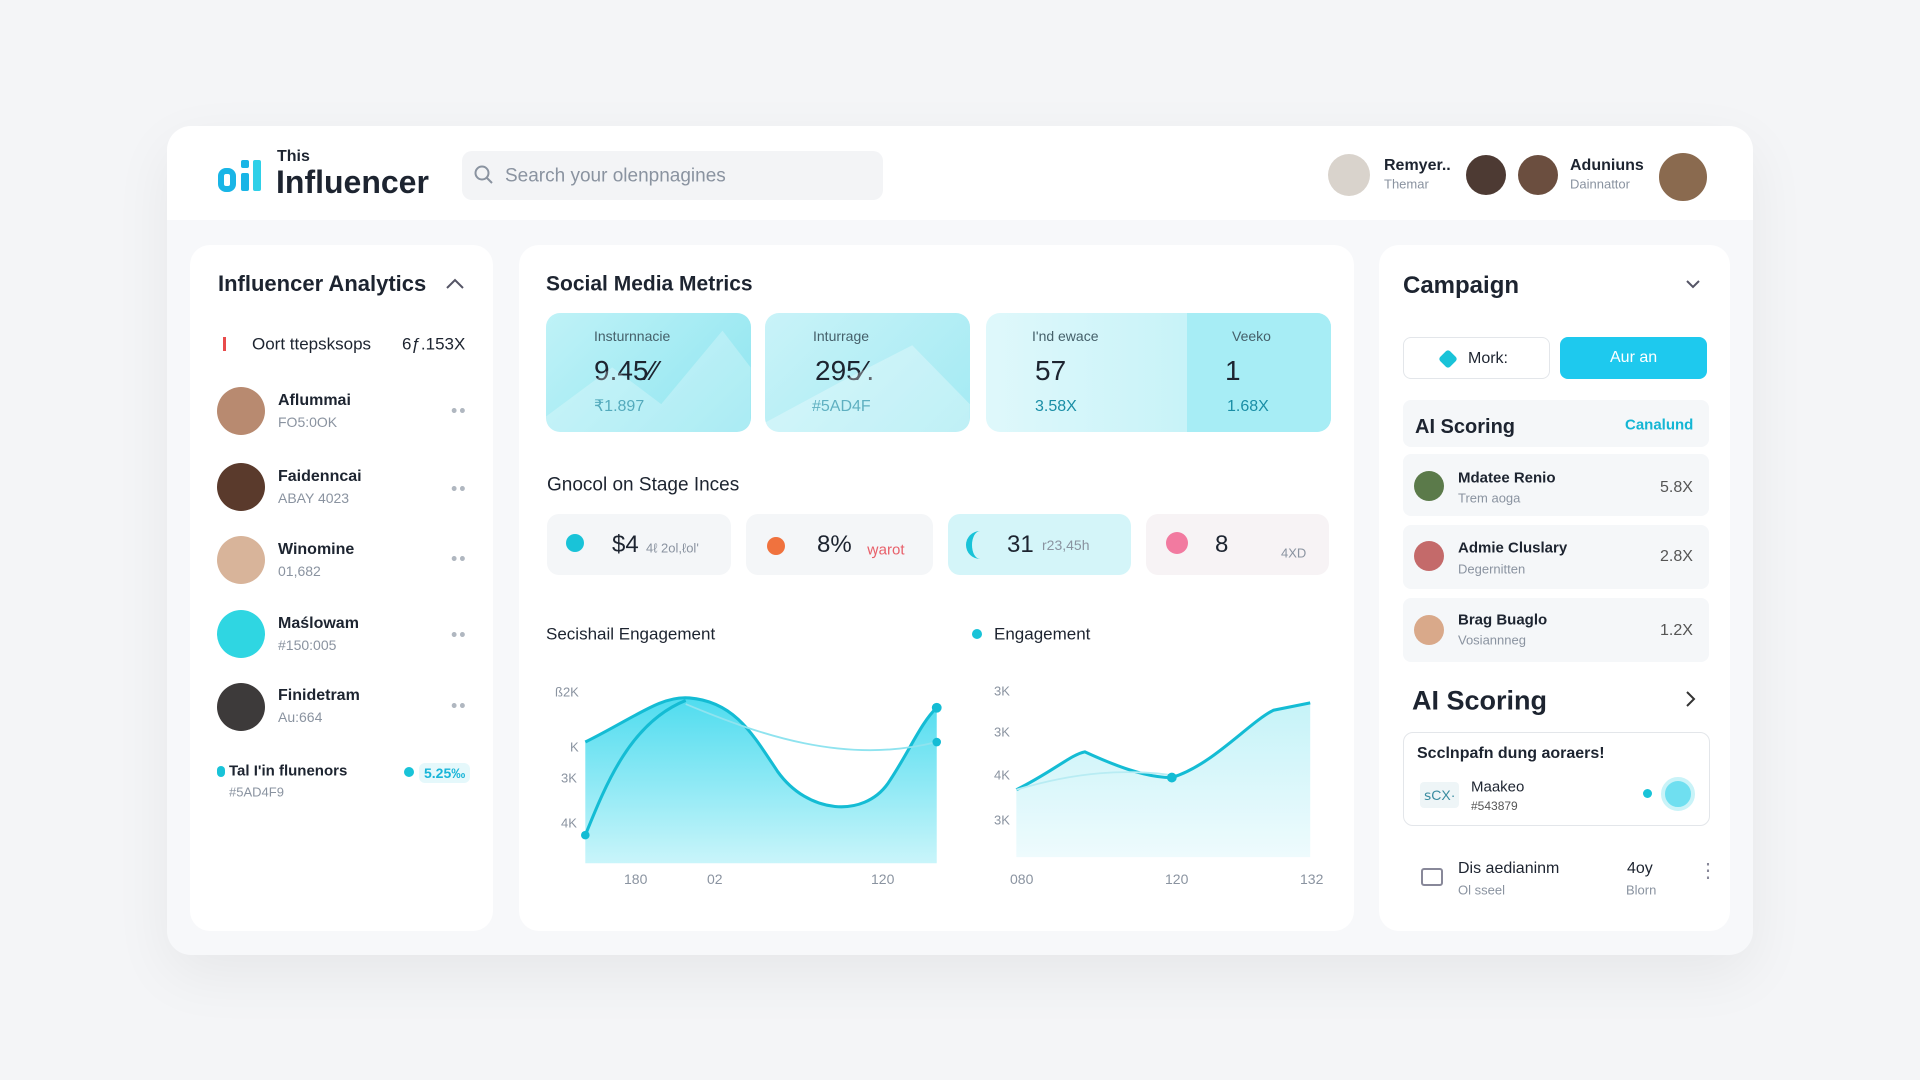 The height and width of the screenshot is (1080, 1920). What do you see at coordinates (221, 771) in the screenshot?
I see `marker` at bounding box center [221, 771].